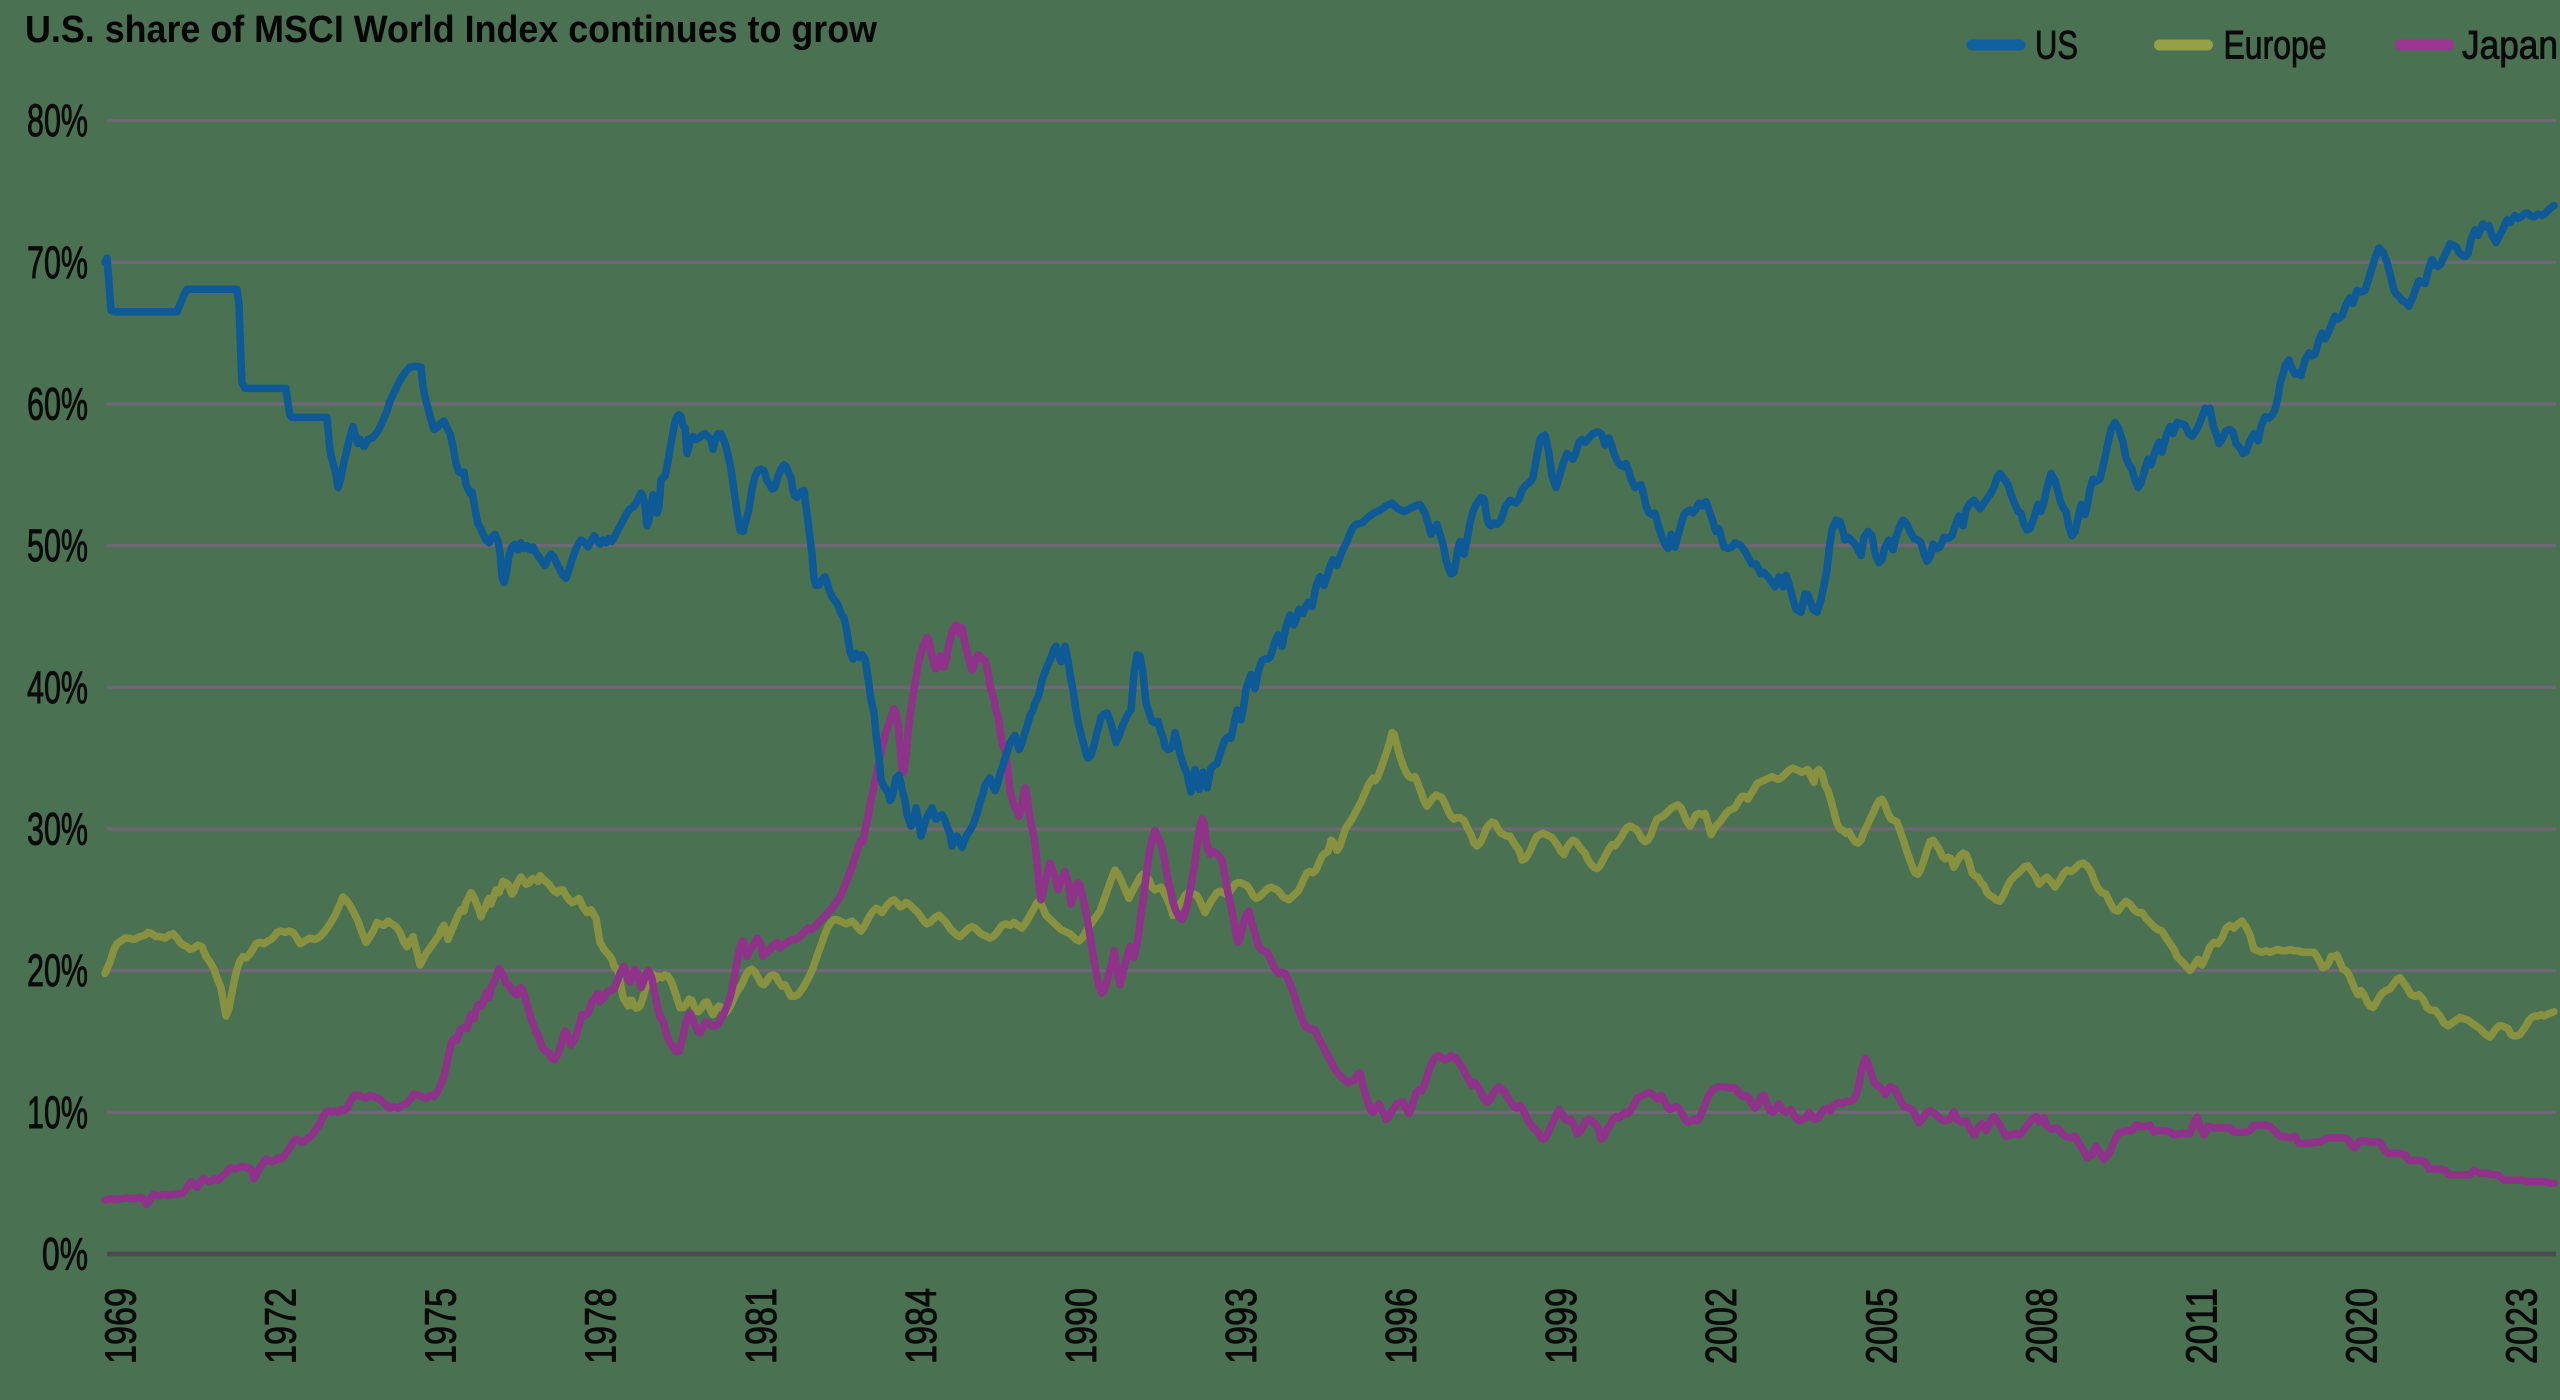 Image resolution: width=2560 pixels, height=1400 pixels. What do you see at coordinates (57, 262) in the screenshot?
I see `svg-text: 70%` at bounding box center [57, 262].